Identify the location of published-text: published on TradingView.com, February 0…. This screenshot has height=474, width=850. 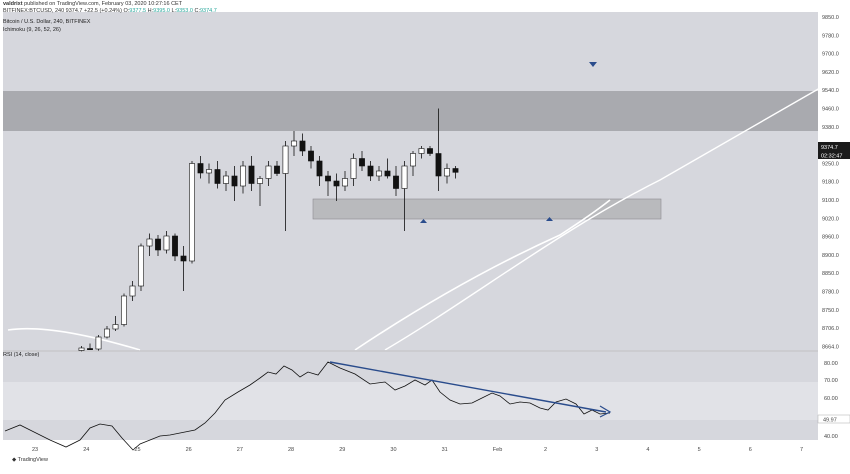
(103, 4).